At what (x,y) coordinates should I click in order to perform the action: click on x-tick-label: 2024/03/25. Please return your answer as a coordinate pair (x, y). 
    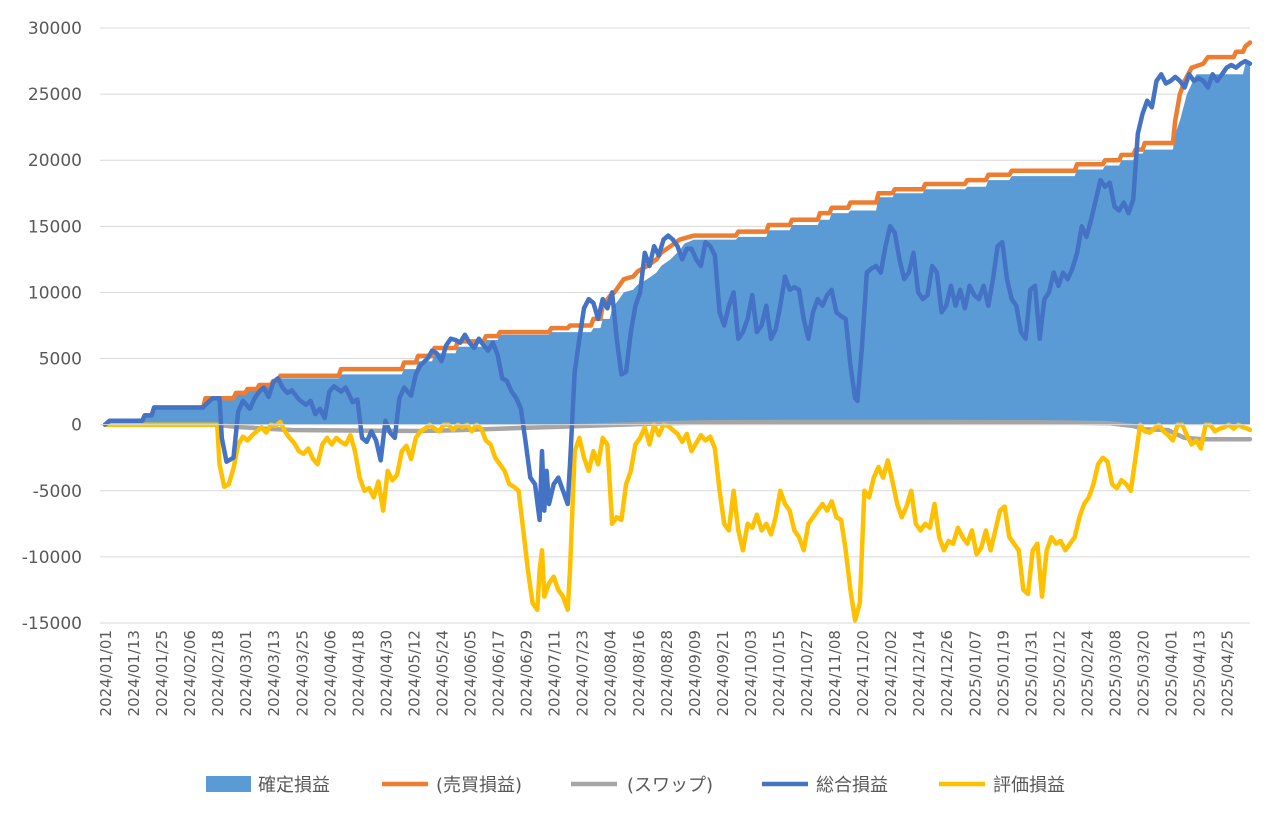
    Looking at the image, I should click on (302, 673).